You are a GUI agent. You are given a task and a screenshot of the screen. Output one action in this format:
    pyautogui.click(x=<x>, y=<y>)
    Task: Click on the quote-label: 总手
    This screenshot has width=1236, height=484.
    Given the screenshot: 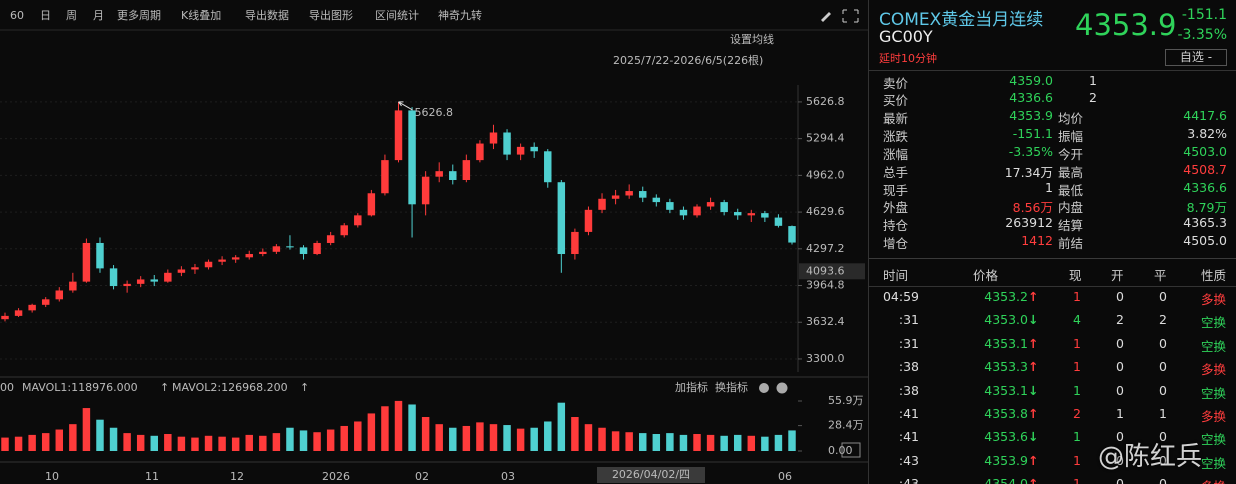 What is the action you would take?
    pyautogui.click(x=896, y=172)
    